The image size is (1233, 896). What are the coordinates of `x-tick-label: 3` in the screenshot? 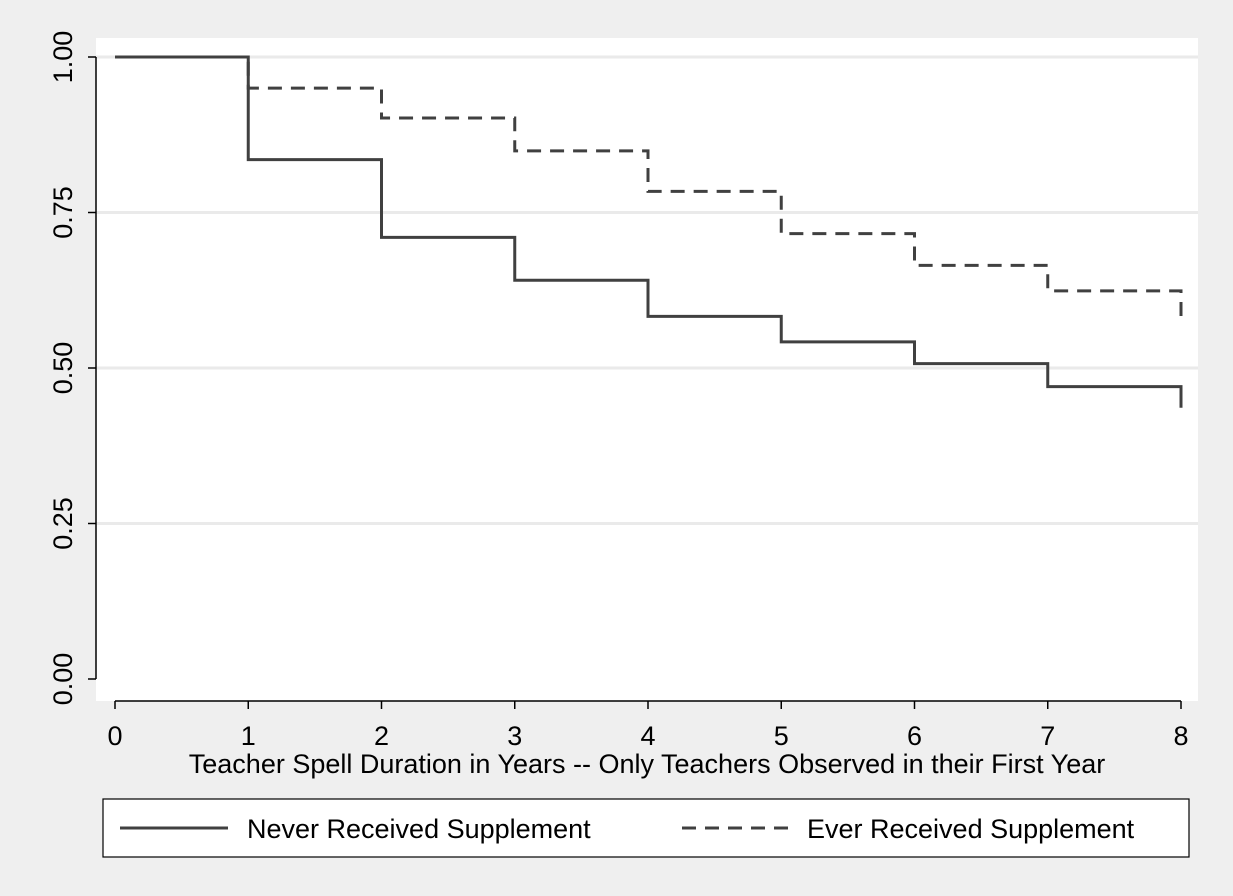 It's located at (514, 736).